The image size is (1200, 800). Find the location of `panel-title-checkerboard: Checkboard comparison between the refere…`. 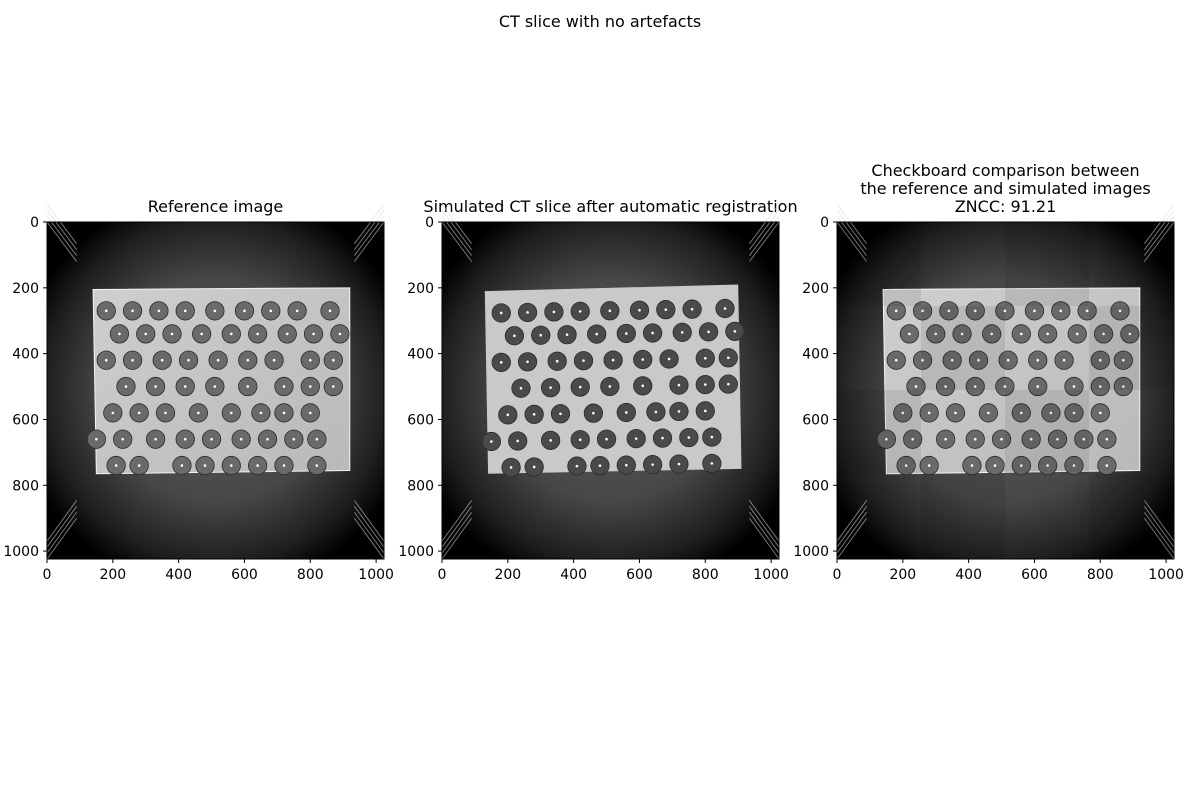

panel-title-checkerboard: Checkboard comparison between the refere… is located at coordinates (1005, 188).